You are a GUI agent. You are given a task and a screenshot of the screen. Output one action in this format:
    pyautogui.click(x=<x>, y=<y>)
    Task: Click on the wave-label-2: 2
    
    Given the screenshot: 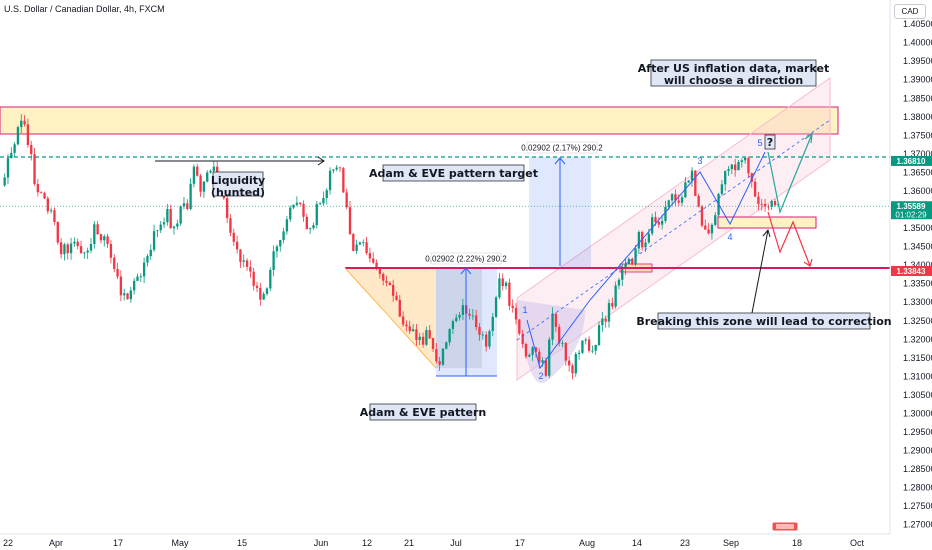 What is the action you would take?
    pyautogui.click(x=540, y=376)
    